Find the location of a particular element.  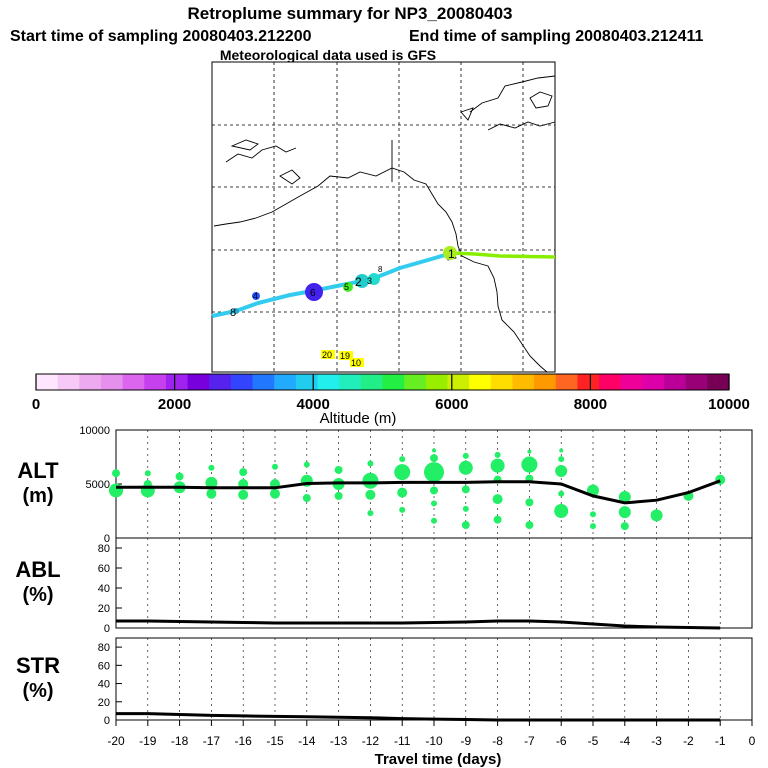

x-tick-label: -1 is located at coordinates (720, 741).